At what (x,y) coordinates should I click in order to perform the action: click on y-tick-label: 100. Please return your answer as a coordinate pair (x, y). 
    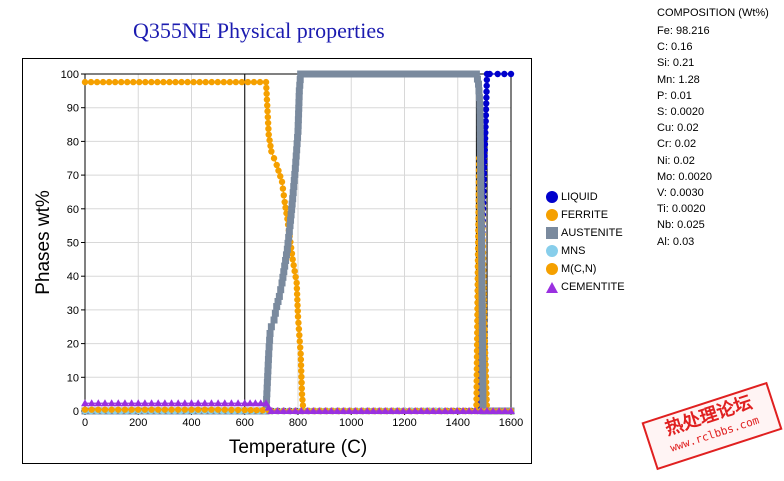
    Looking at the image, I should click on (70, 75).